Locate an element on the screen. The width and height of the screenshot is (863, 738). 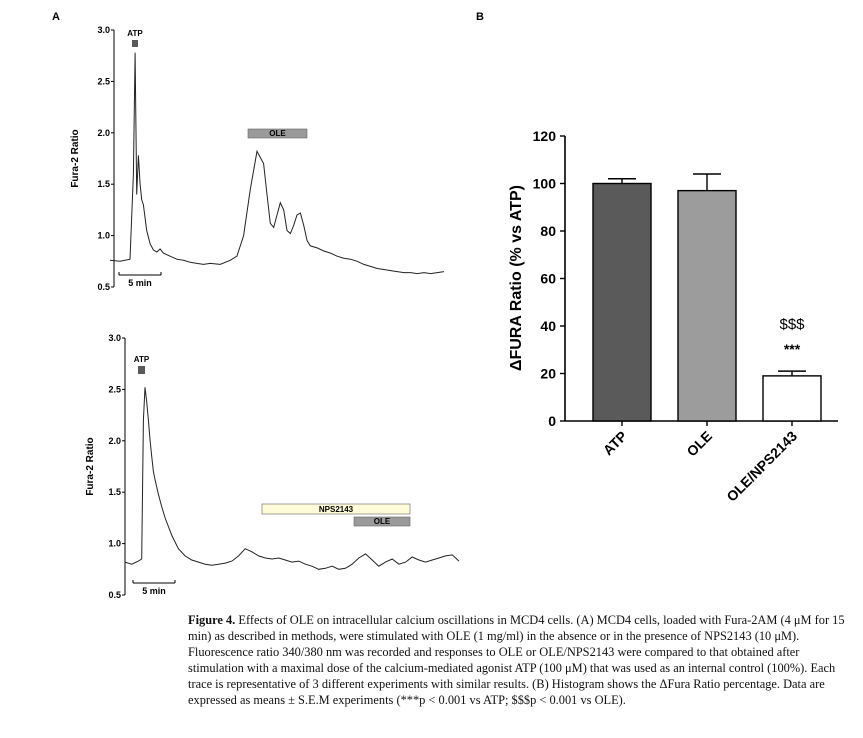
trace2-atp-label: ATP is located at coordinates (142, 359).